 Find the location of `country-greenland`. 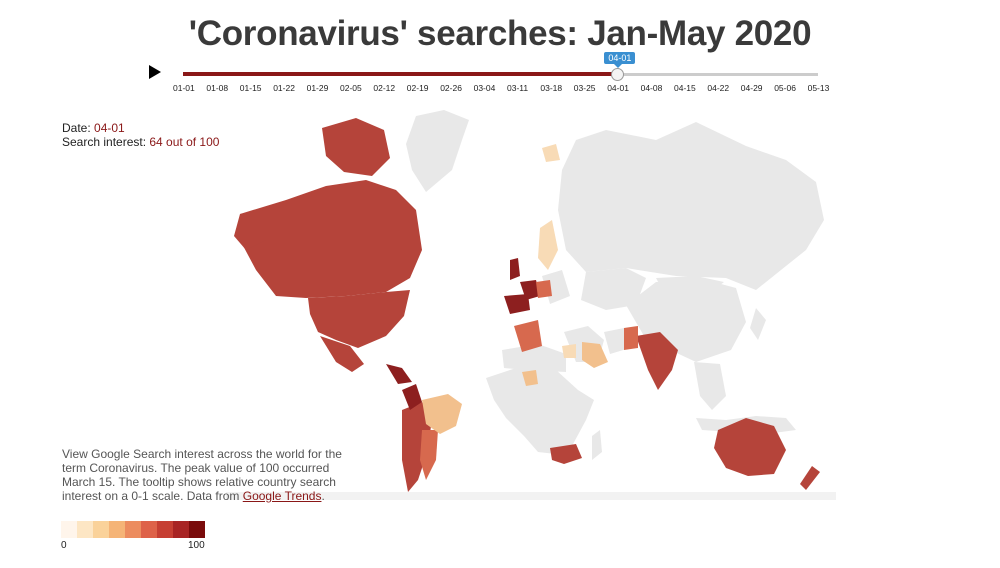

country-greenland is located at coordinates (437, 151).